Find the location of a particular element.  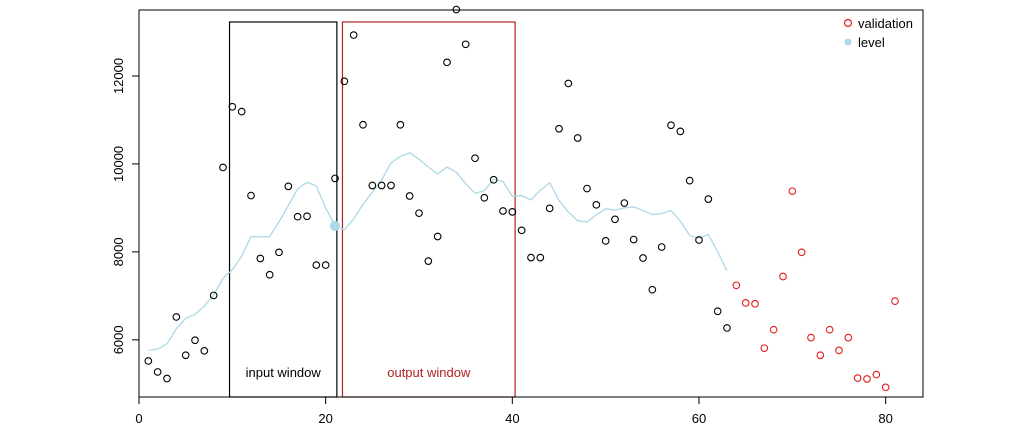

input-window-label: input window is located at coordinates (284, 372).